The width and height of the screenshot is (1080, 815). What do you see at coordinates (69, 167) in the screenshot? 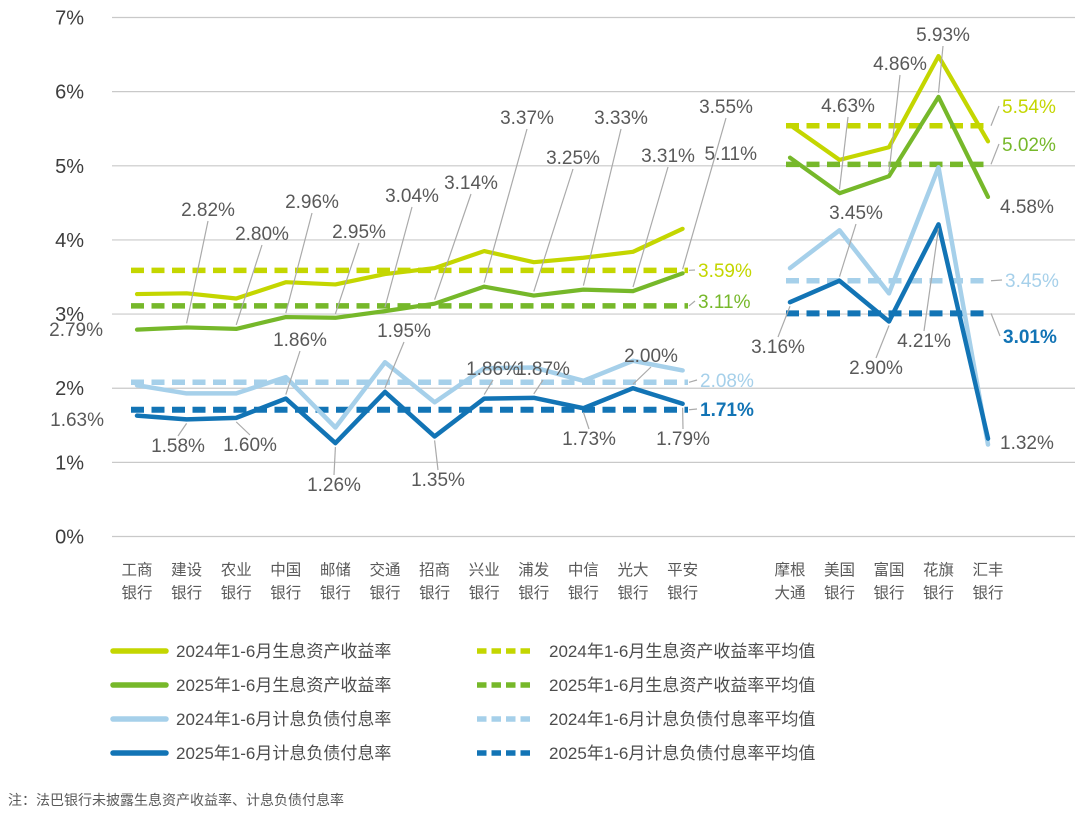
I see `y-axis-label: 5%` at bounding box center [69, 167].